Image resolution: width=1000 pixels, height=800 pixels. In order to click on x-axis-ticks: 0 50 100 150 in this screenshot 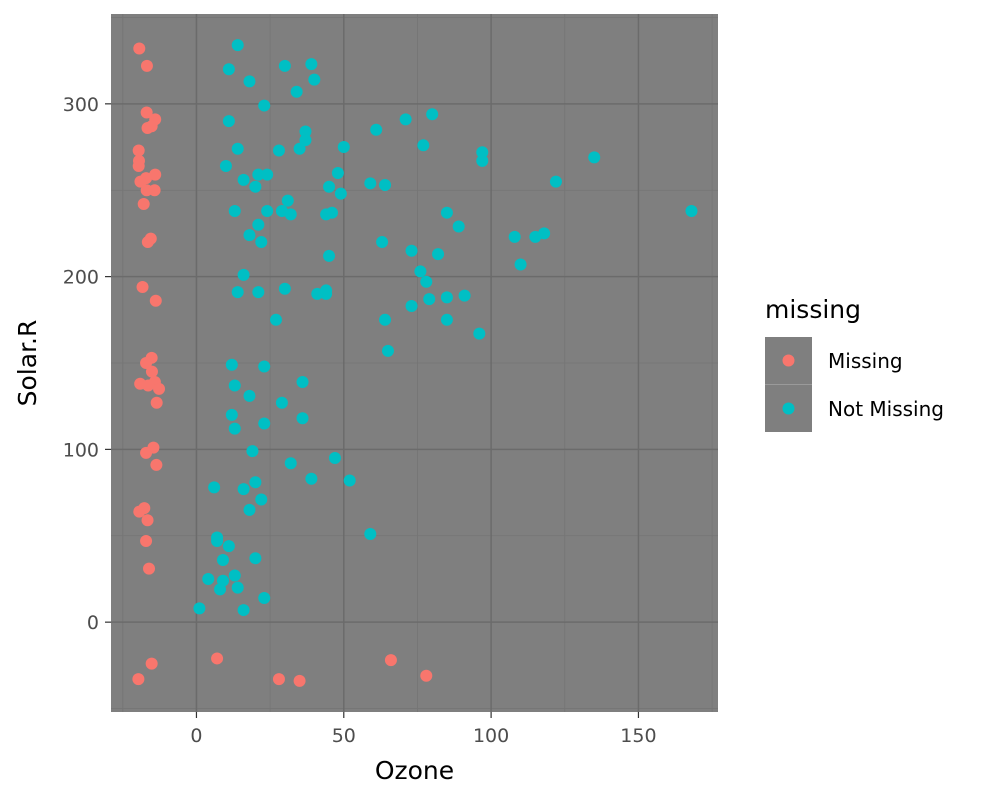, I will do `click(423, 729)`.